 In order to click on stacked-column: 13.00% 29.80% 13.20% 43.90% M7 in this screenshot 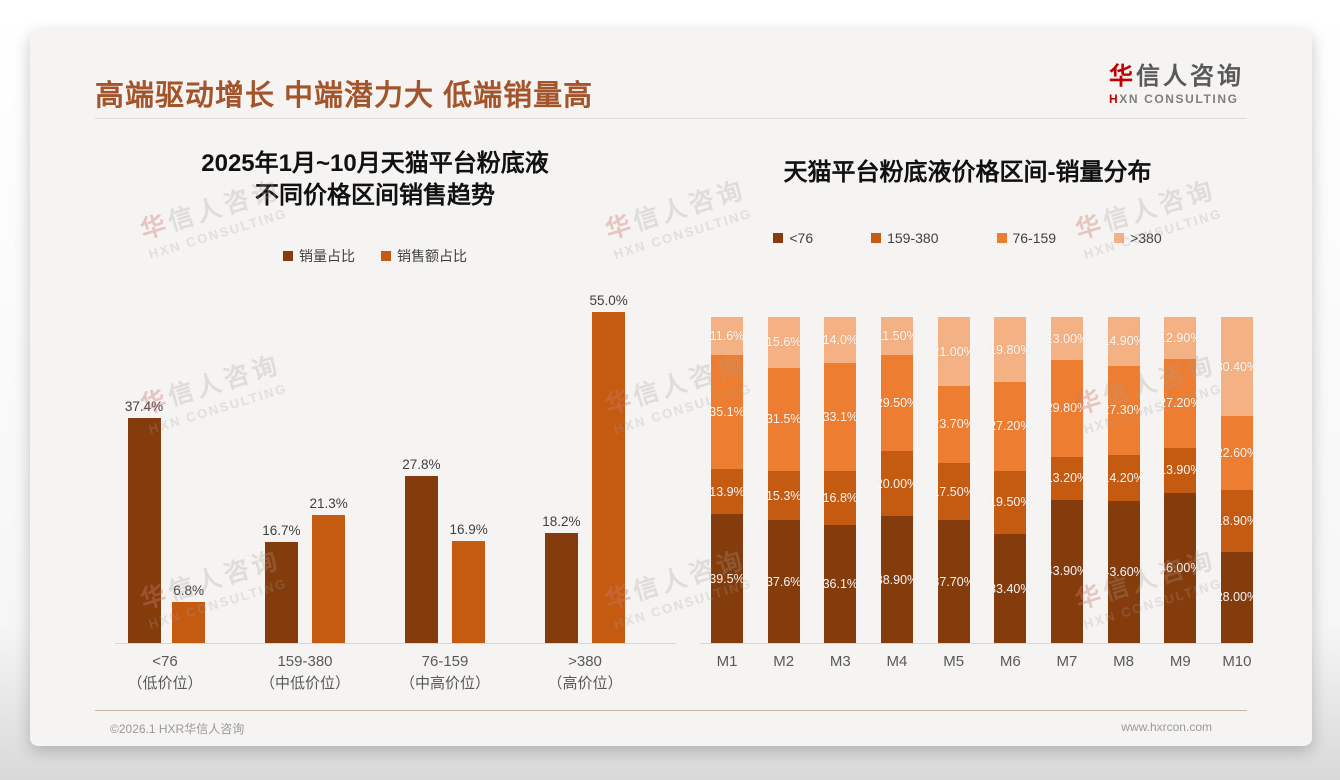, I will do `click(1067, 493)`.